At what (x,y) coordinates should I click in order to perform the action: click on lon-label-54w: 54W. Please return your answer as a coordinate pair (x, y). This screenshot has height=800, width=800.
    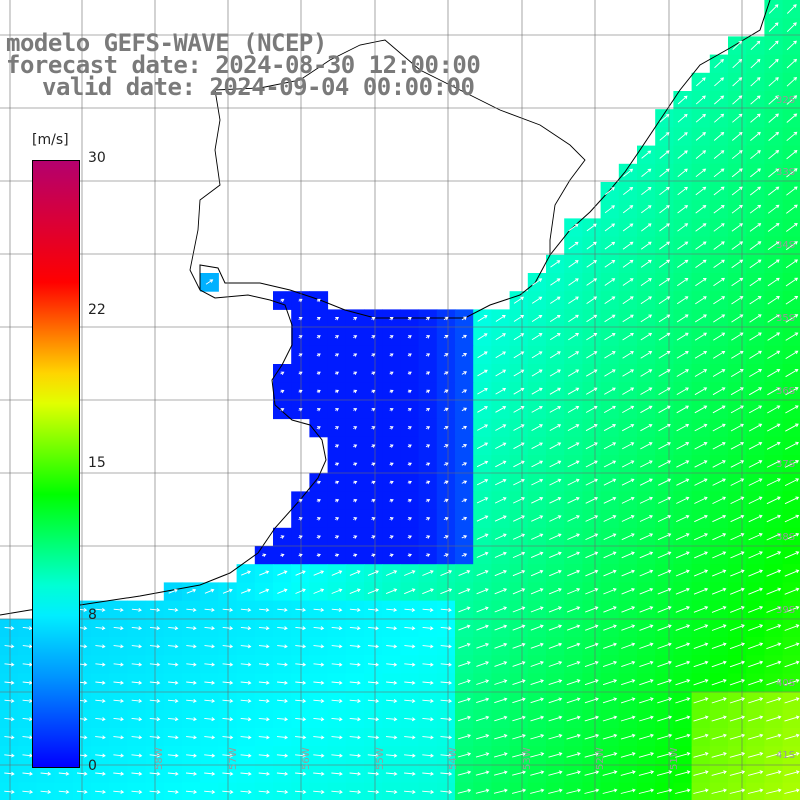
    Looking at the image, I should click on (453, 758).